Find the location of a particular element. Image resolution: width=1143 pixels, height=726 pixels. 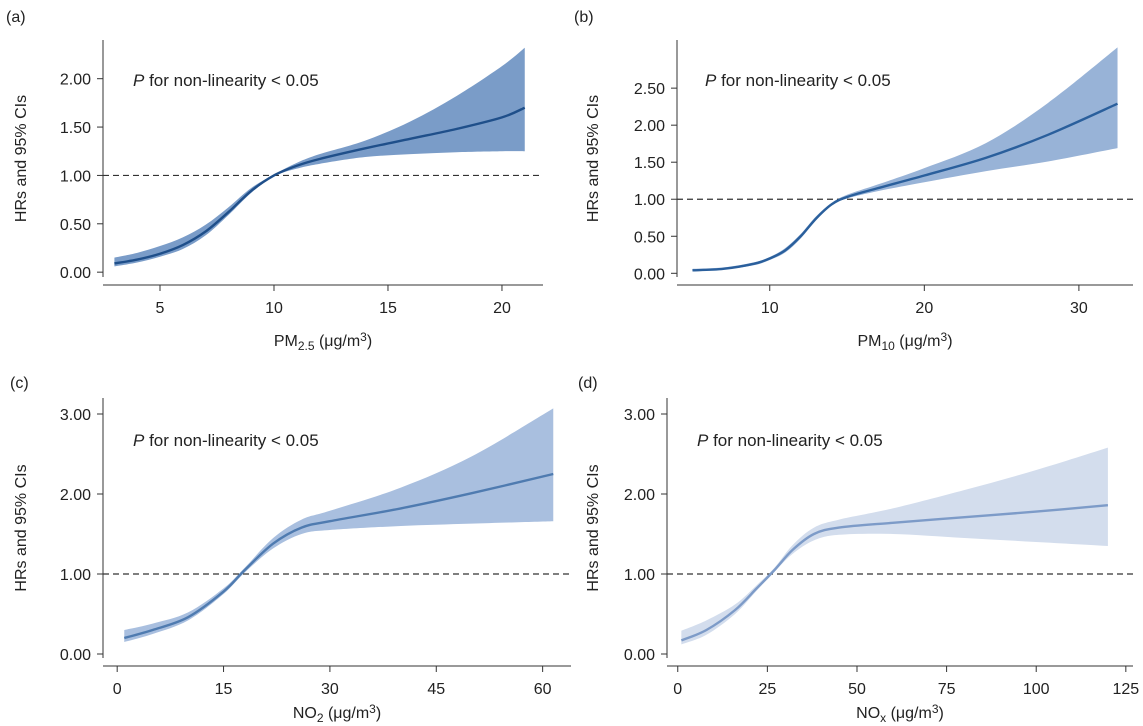

x-axis-title: PM10 (μg/m3) is located at coordinates (904, 341).